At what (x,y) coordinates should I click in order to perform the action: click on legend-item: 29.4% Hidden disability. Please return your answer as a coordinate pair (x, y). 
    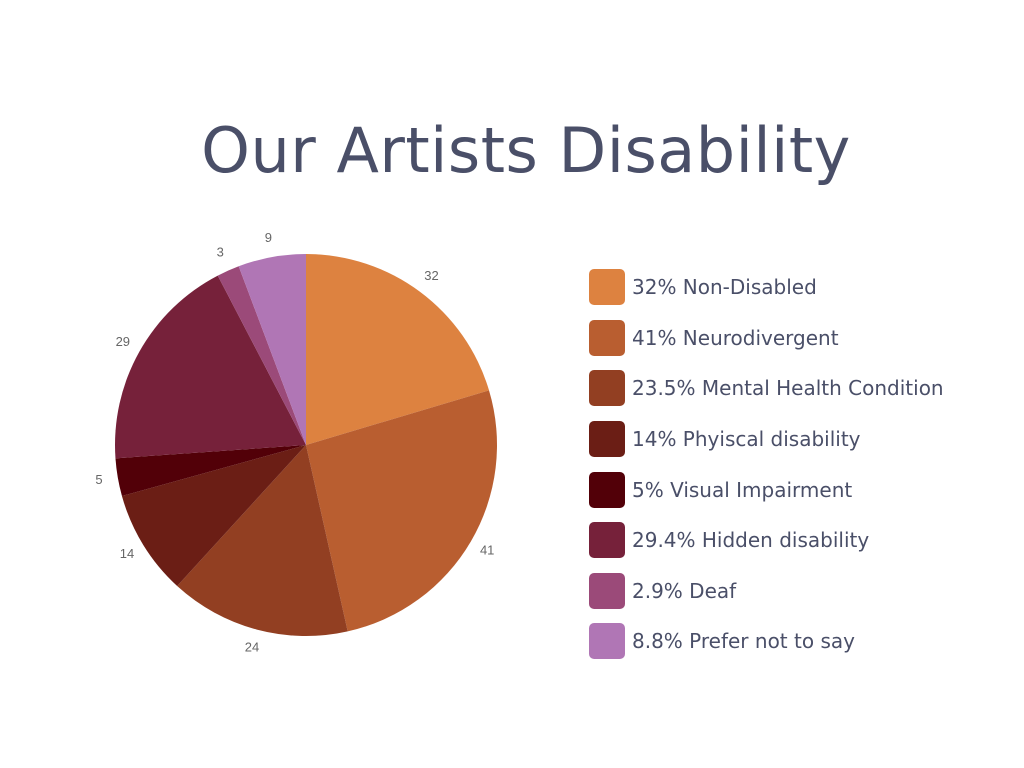
    Looking at the image, I should click on (804, 540).